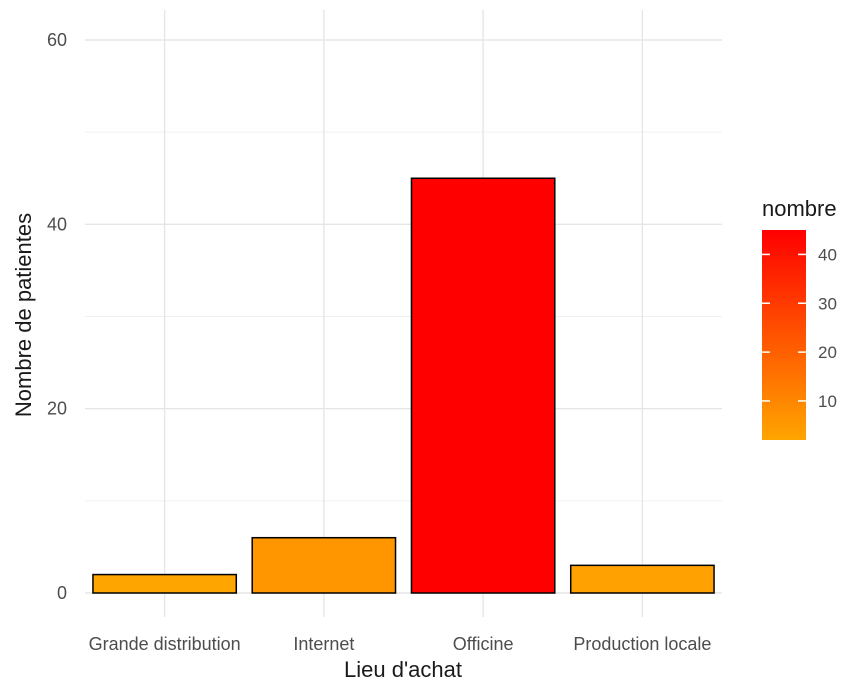  Describe the element at coordinates (403, 669) in the screenshot. I see `x-axis-title: Lieu d'achat` at that location.